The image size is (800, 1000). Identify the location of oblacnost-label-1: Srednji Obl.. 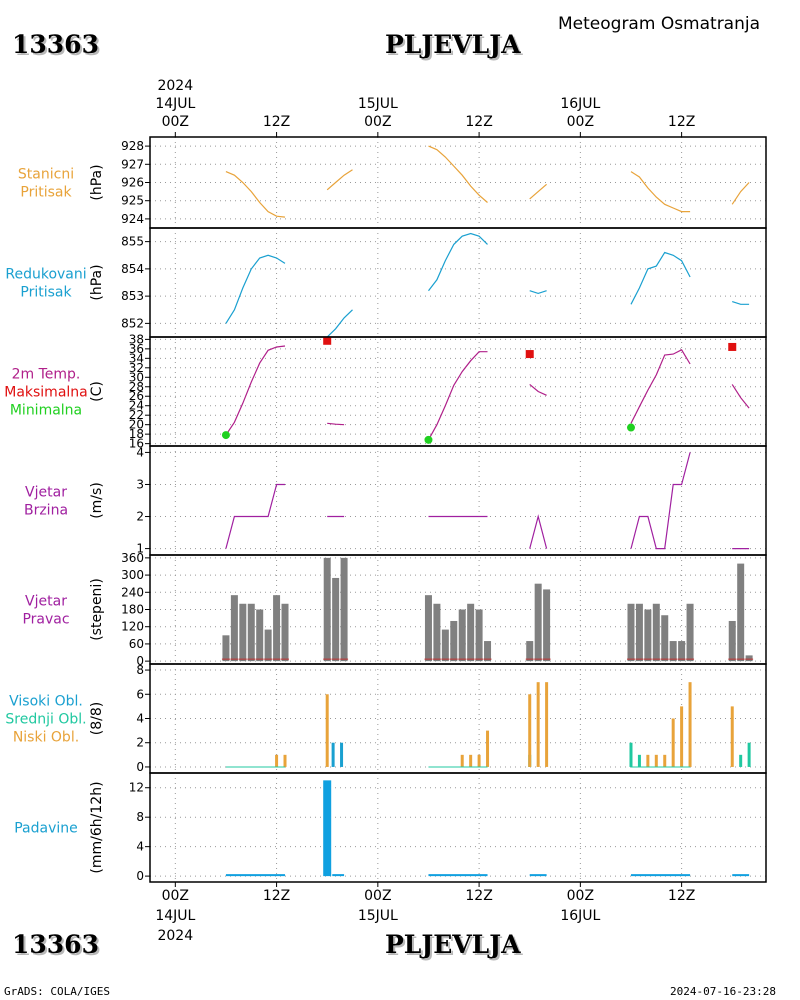
(45, 720).